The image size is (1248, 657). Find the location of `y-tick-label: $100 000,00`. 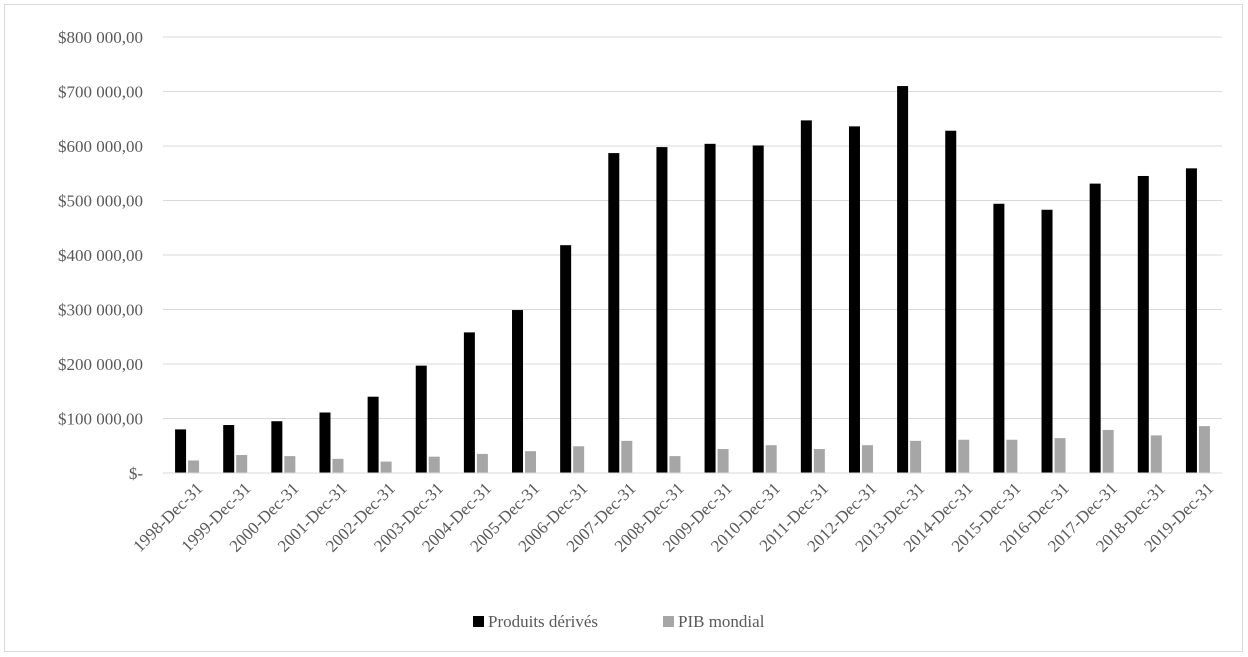

y-tick-label: $100 000,00 is located at coordinates (100, 419).